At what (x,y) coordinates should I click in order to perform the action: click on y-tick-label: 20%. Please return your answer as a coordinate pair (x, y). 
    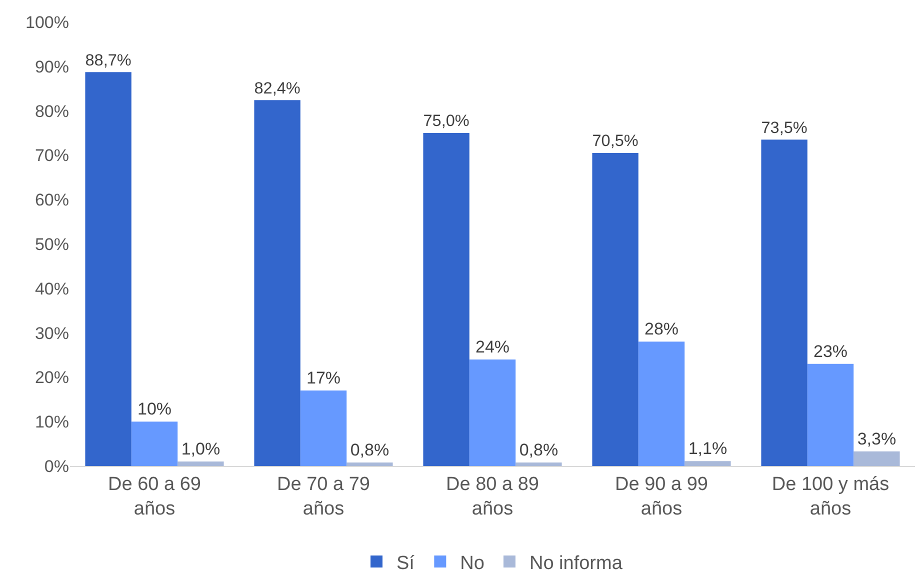
    Looking at the image, I should click on (51, 378).